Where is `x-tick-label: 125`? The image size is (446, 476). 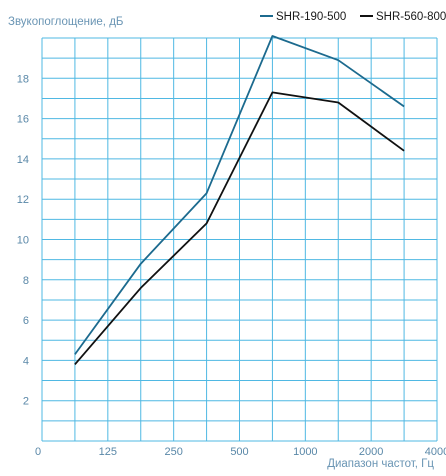 x-tick-label: 125 is located at coordinates (108, 452).